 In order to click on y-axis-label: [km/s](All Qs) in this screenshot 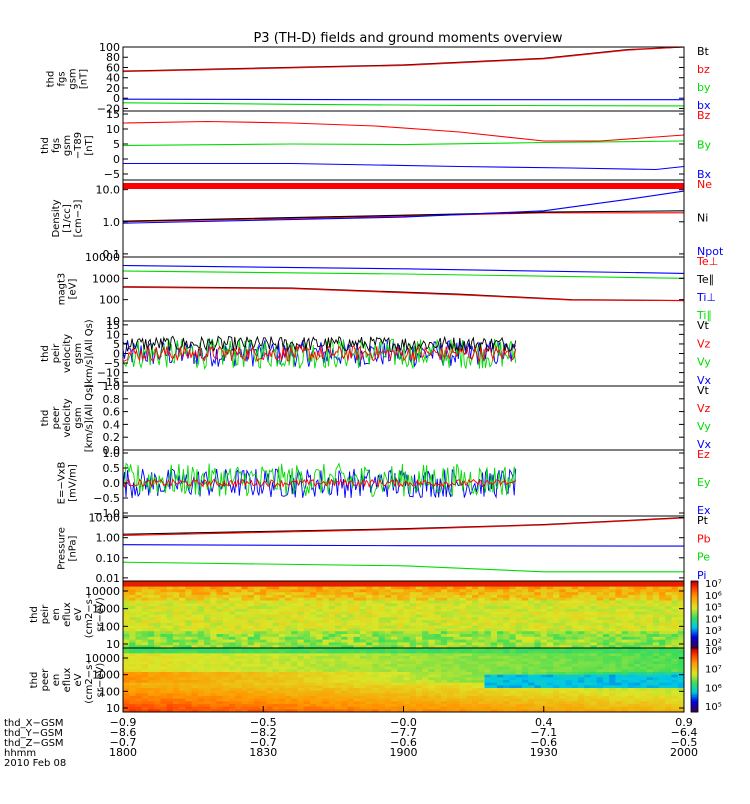, I will do `click(89, 353)`.